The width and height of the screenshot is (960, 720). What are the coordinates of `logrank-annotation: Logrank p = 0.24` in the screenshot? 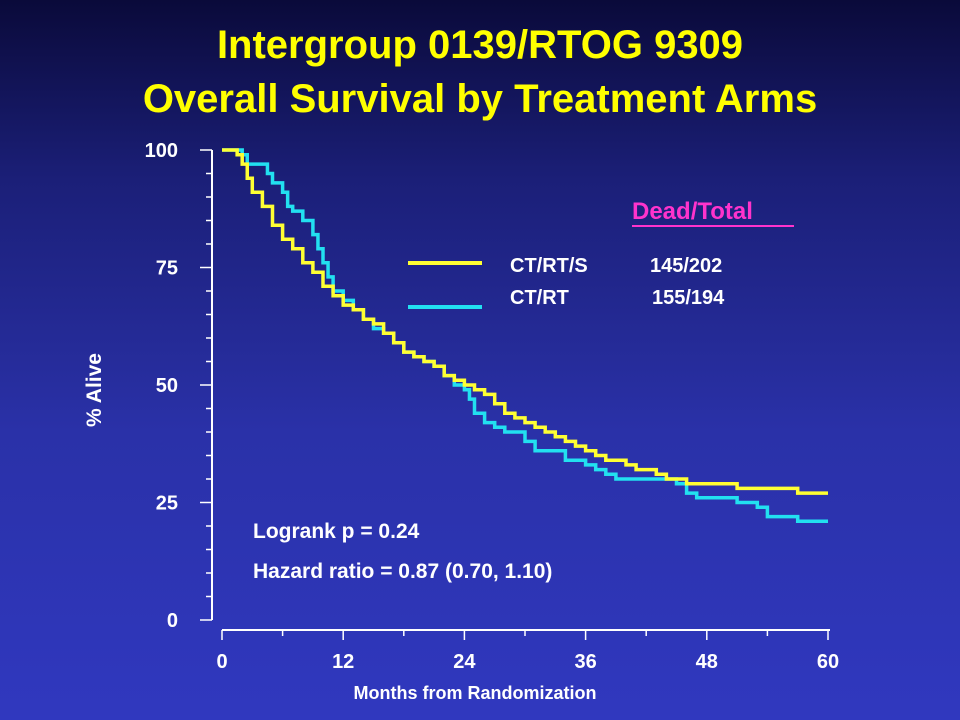 It's located at (336, 531).